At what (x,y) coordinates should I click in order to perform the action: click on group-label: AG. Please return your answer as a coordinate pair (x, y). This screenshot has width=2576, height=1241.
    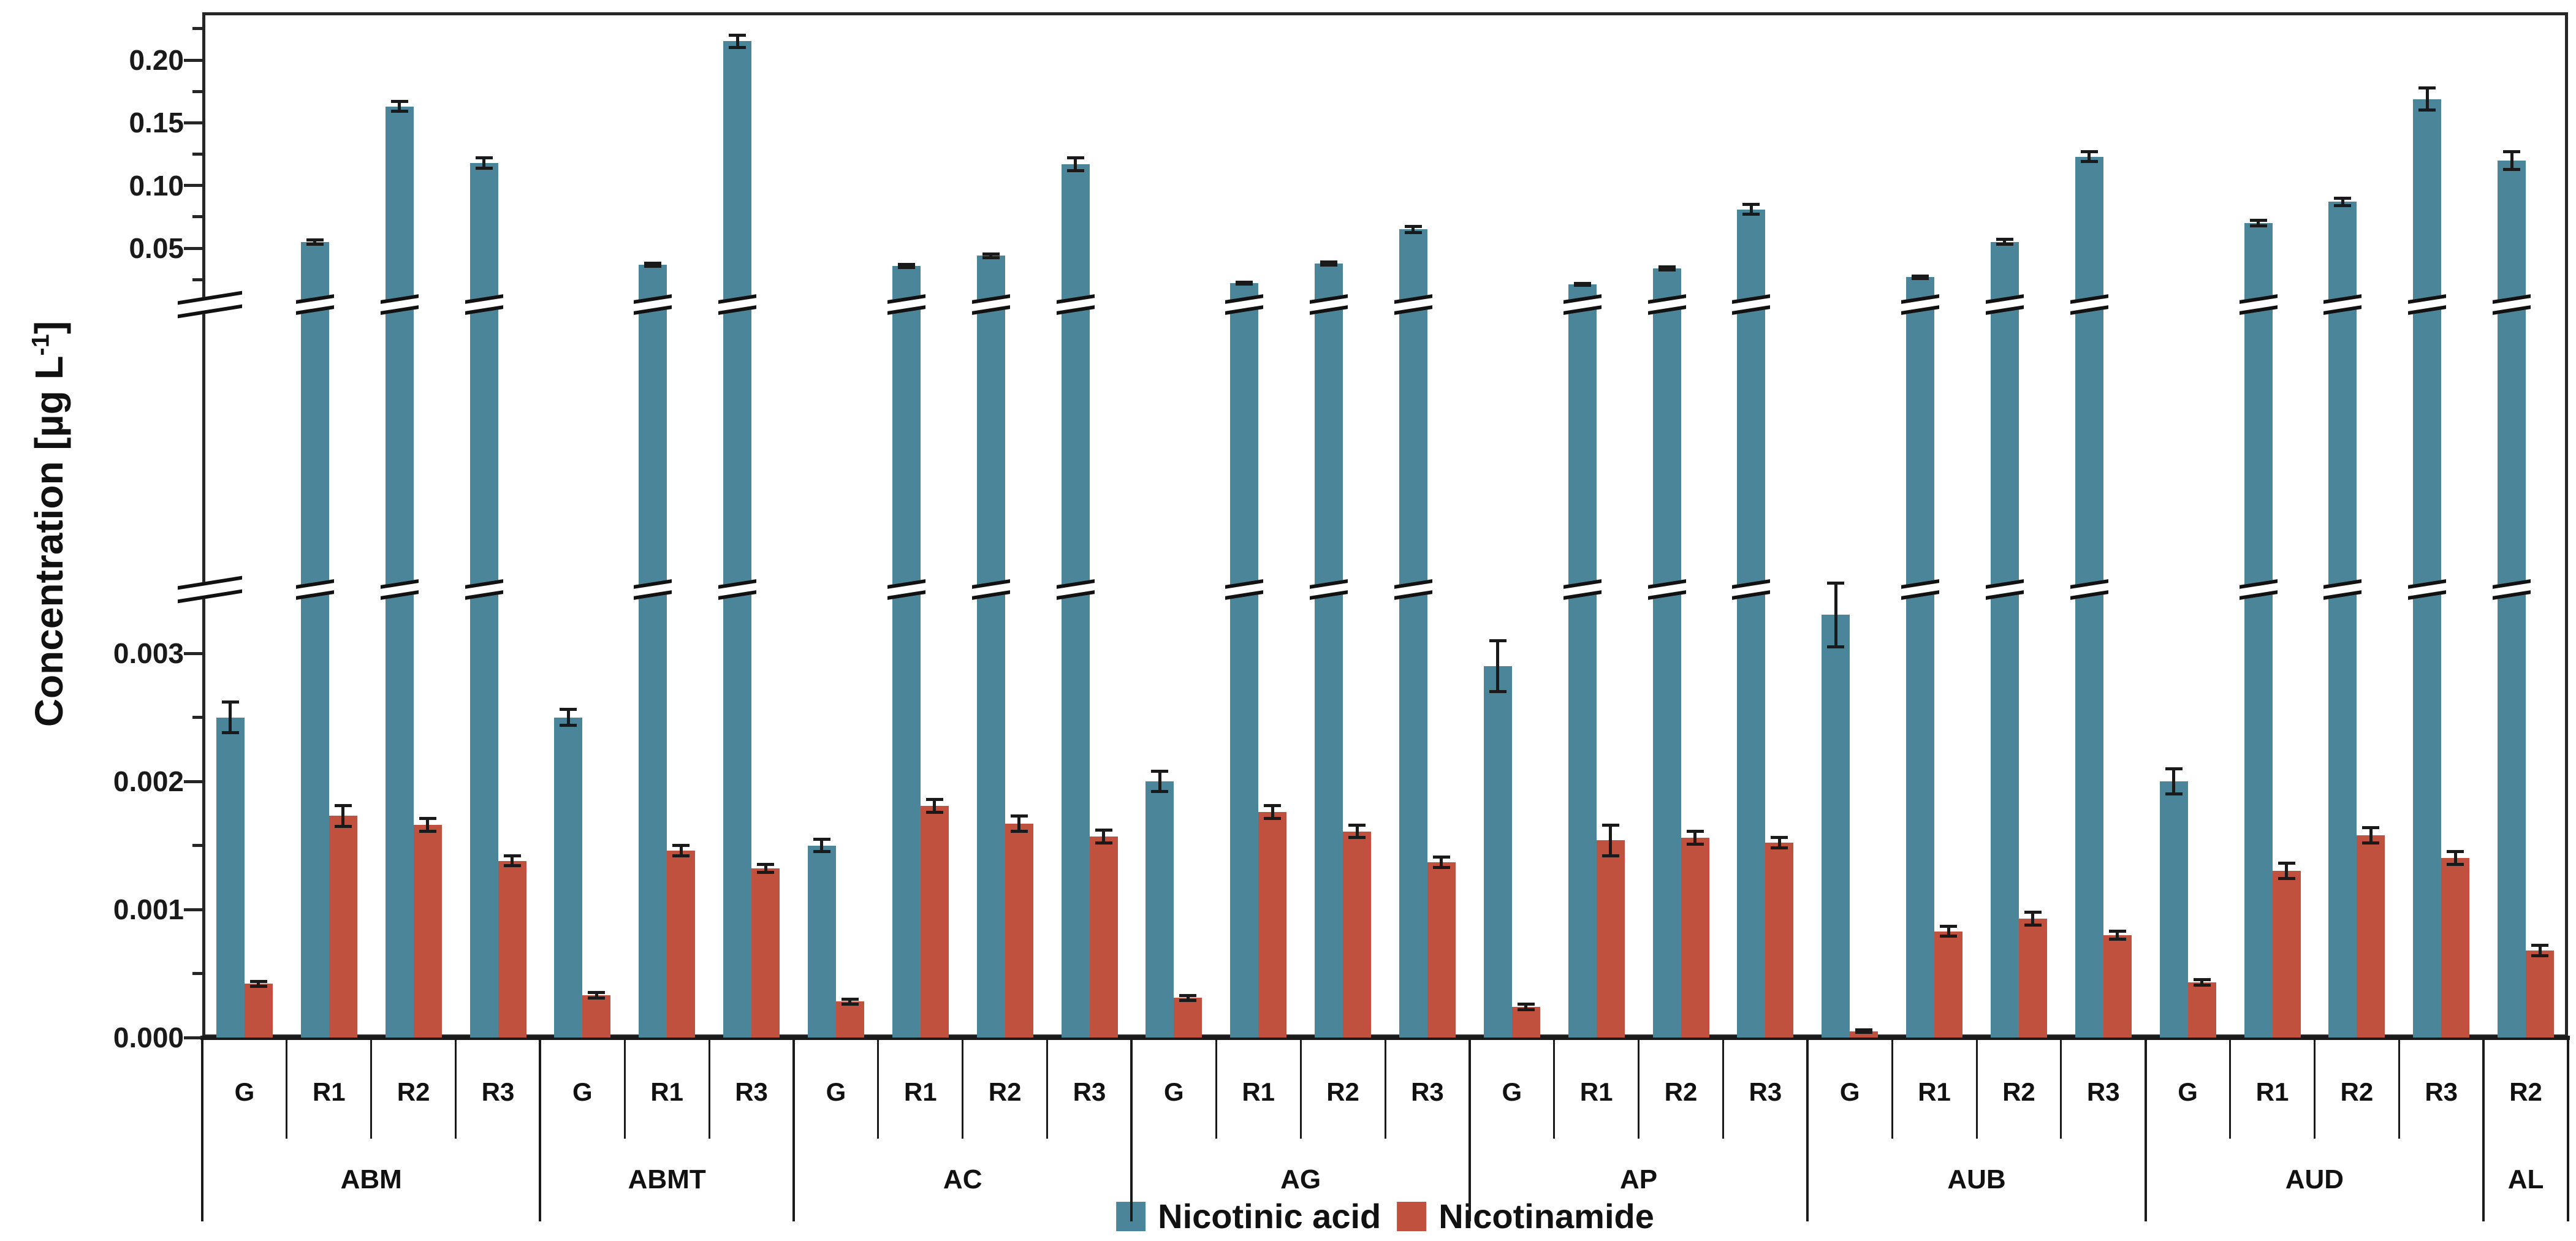
    Looking at the image, I should click on (1300, 1179).